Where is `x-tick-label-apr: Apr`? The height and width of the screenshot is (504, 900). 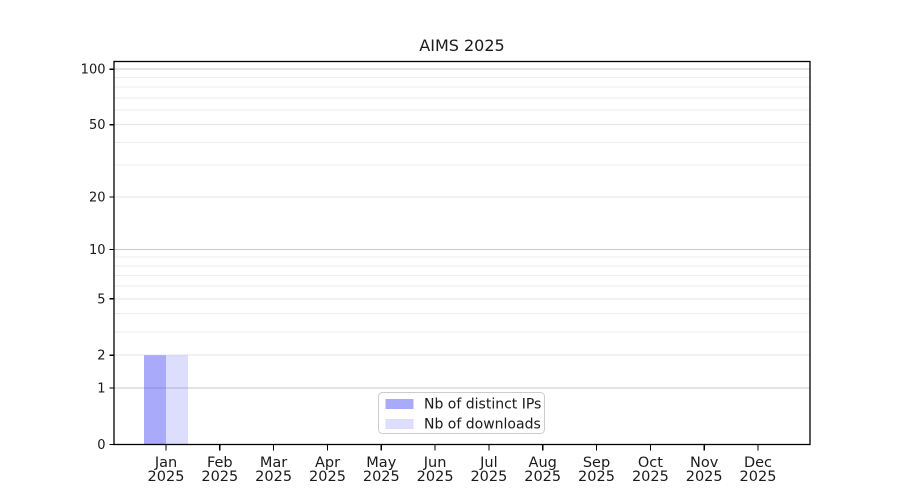
x-tick-label-apr: Apr is located at coordinates (327, 463).